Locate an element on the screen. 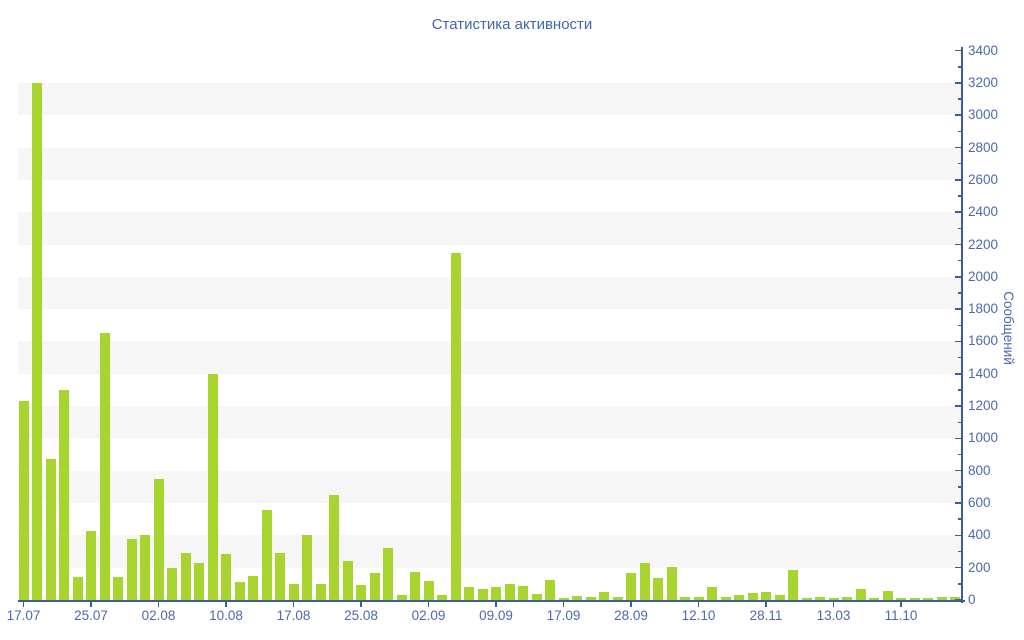 This screenshot has width=1024, height=640. y-tick-label: 2400 is located at coordinates (983, 212).